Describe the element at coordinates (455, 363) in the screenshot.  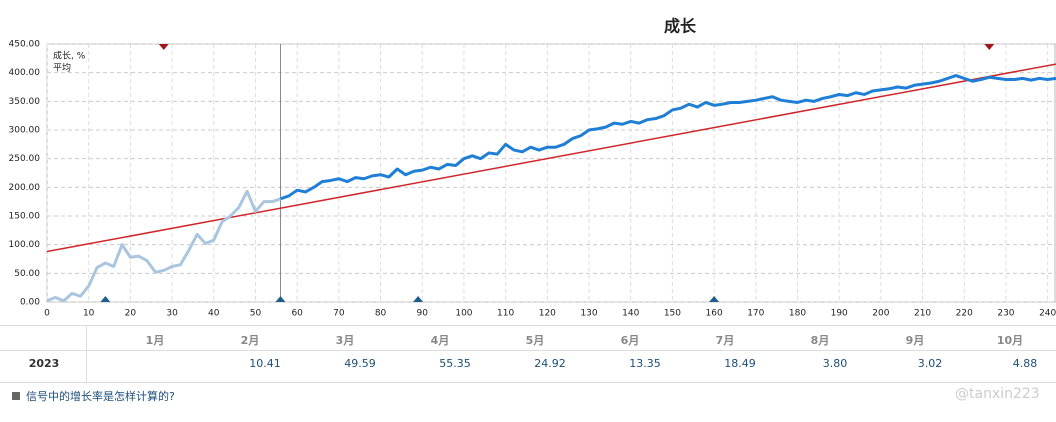
I see `table-cell: 55.35` at that location.